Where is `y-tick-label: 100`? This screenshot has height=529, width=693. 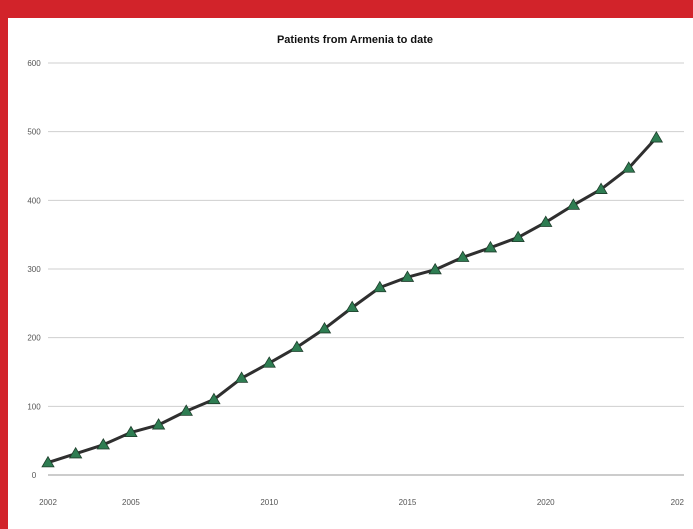
y-tick-label: 100 is located at coordinates (34, 406).